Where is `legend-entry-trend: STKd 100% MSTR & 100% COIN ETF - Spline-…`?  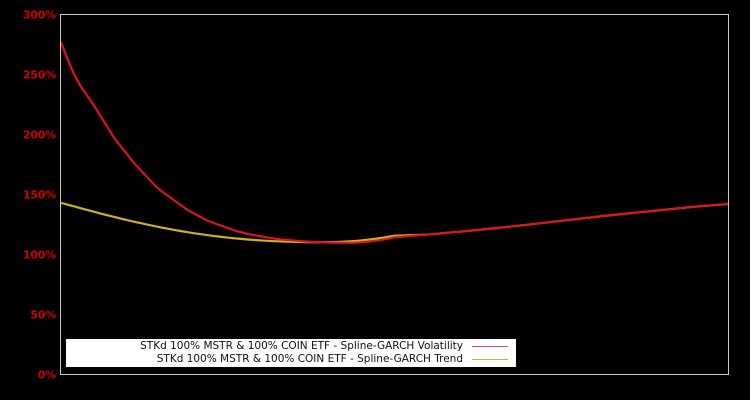 legend-entry-trend: STKd 100% MSTR & 100% COIN ETF - Spline-… is located at coordinates (291, 359).